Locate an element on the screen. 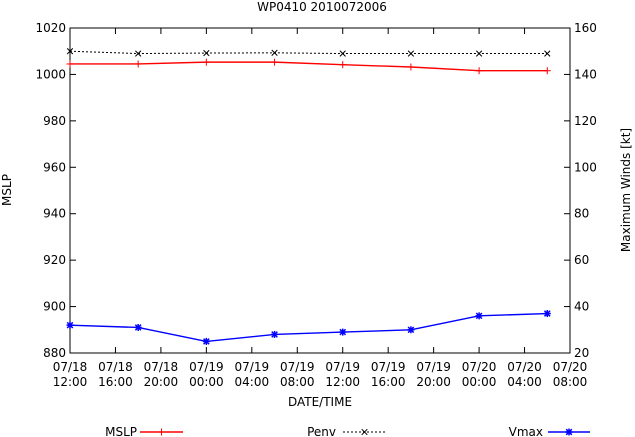 The width and height of the screenshot is (635, 437). series-line-penv is located at coordinates (308, 52).